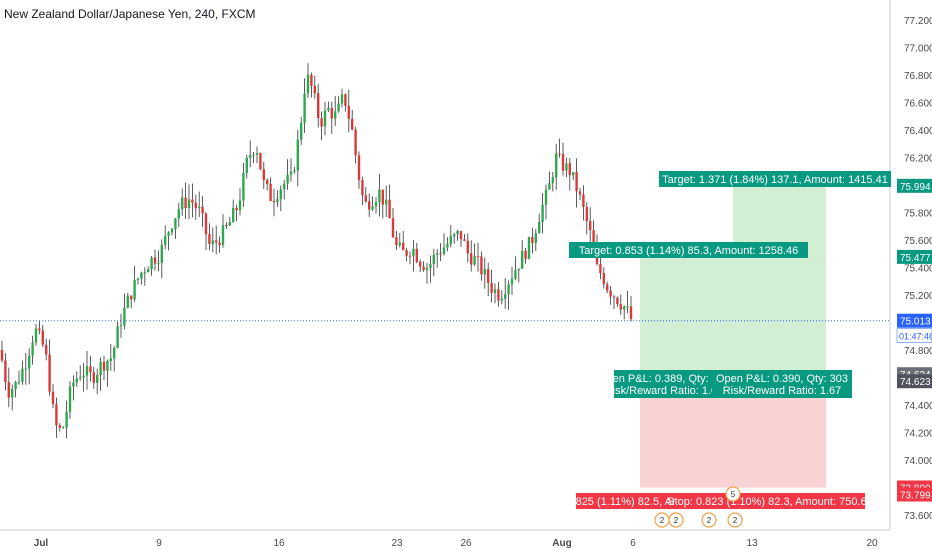 The width and height of the screenshot is (932, 550). Describe the element at coordinates (918, 406) in the screenshot. I see `y-tick-label: 74.400` at that location.